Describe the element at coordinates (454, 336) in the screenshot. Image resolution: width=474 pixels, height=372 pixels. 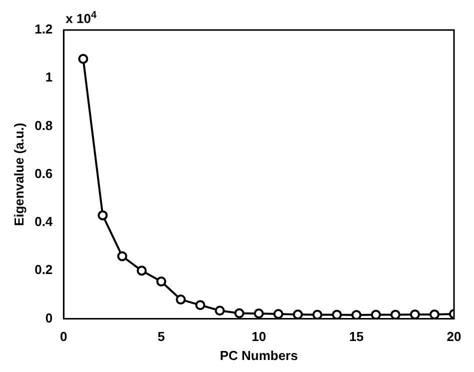
I see `x-tick-label: 20` at that location.